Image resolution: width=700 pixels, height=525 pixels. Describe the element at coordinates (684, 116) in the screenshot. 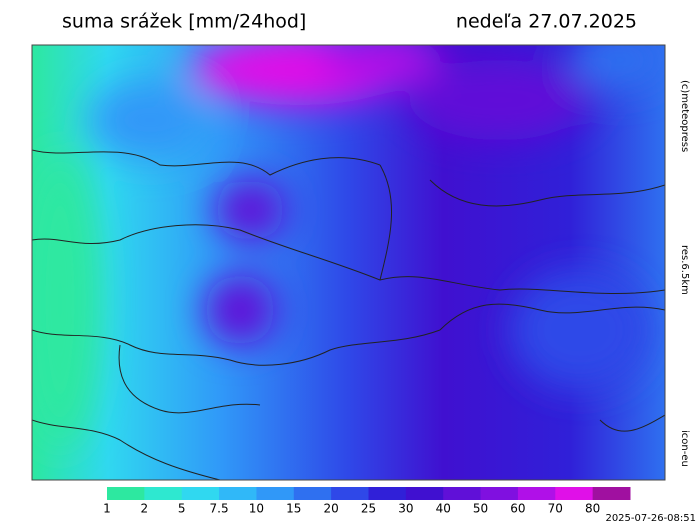

I see `copyright: (c)meteopress` at that location.